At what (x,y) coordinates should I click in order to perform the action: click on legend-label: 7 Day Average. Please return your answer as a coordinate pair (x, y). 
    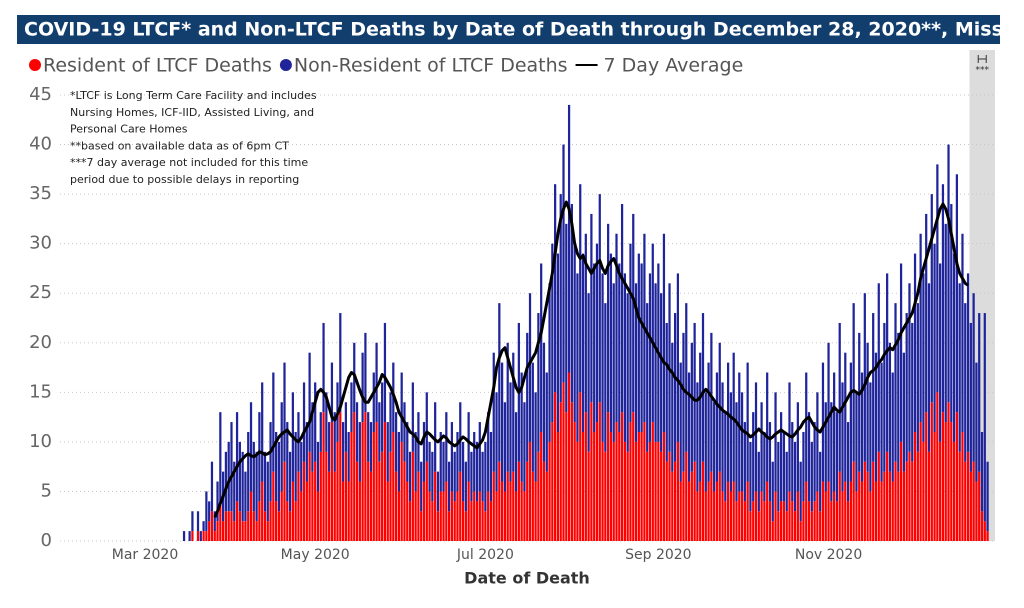
    Looking at the image, I should click on (674, 66).